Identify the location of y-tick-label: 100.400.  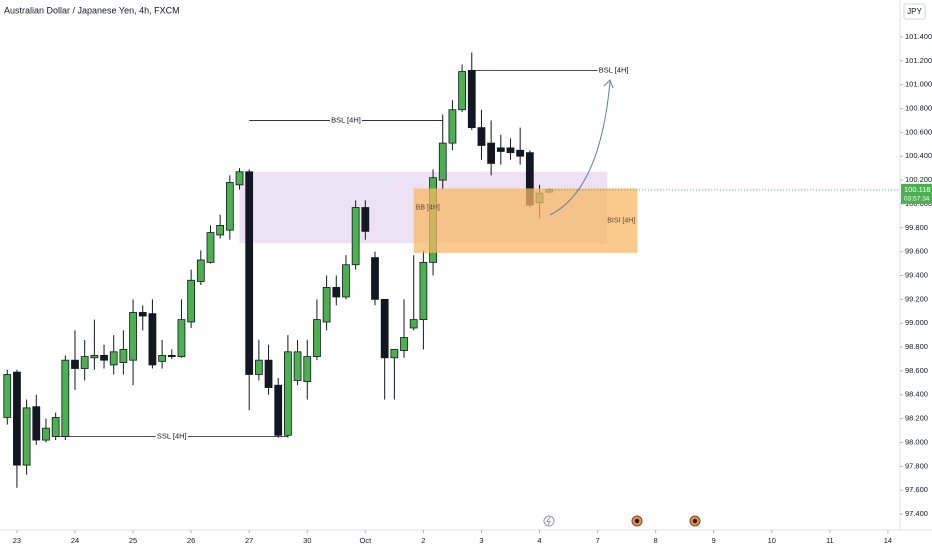
(918, 155).